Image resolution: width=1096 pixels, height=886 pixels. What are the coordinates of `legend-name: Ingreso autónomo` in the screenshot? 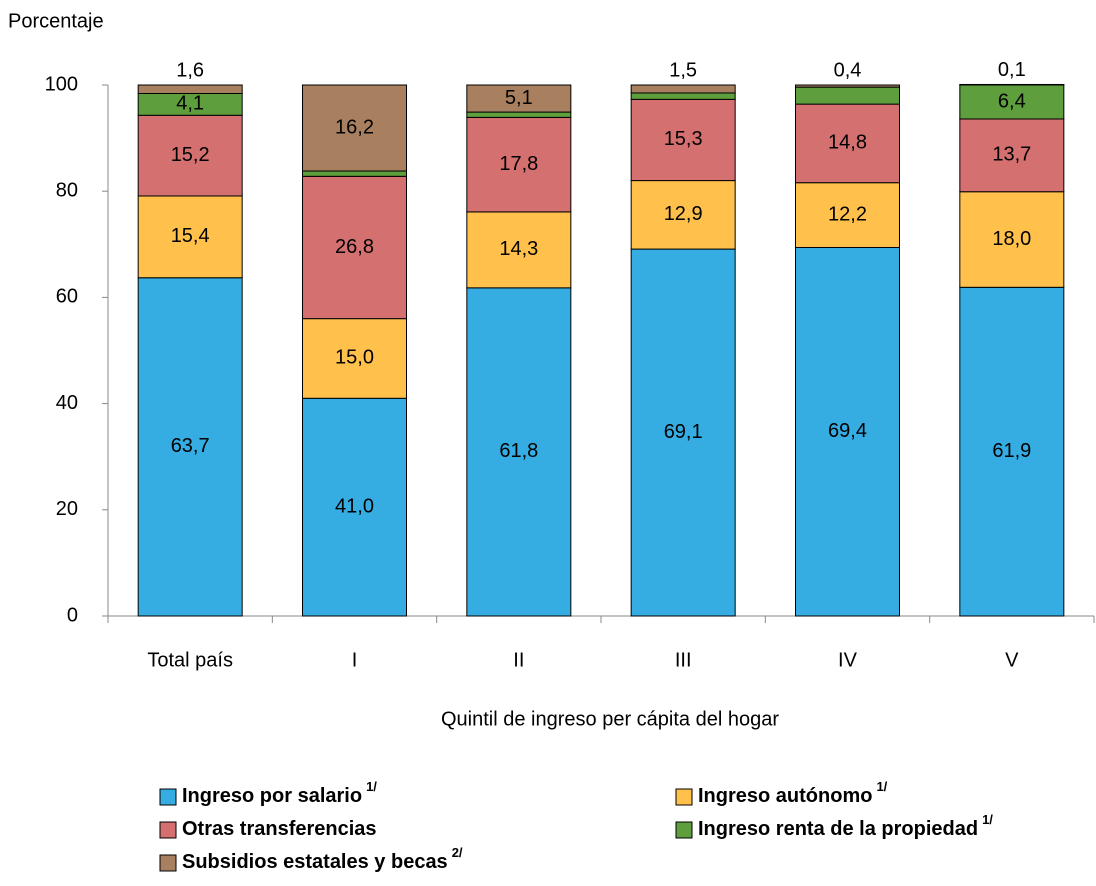 It's located at (785, 796).